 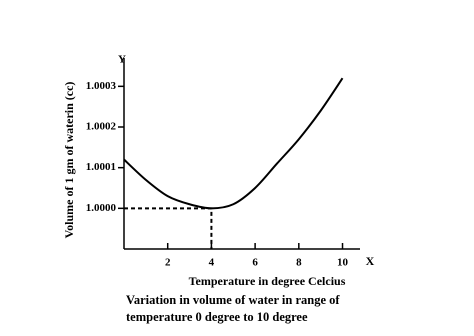 What do you see at coordinates (212, 263) in the screenshot?
I see `x-tick-label: 4` at bounding box center [212, 263].